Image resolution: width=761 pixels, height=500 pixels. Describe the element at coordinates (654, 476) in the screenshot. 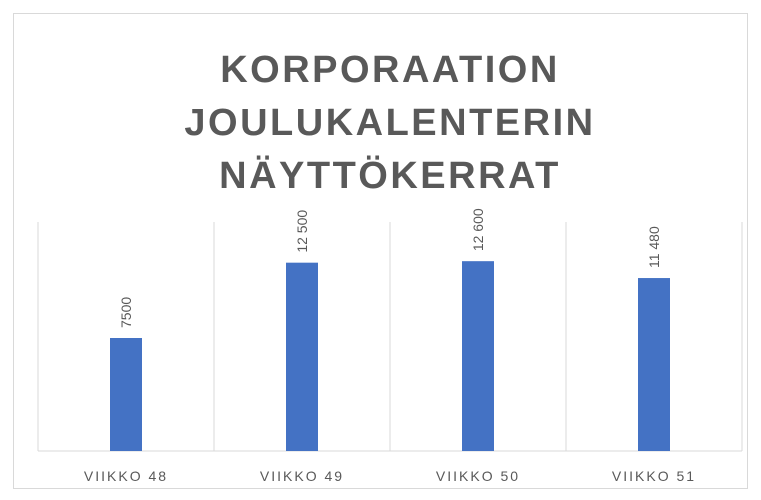

I see `x-tick-label: VIIKKO 51` at that location.